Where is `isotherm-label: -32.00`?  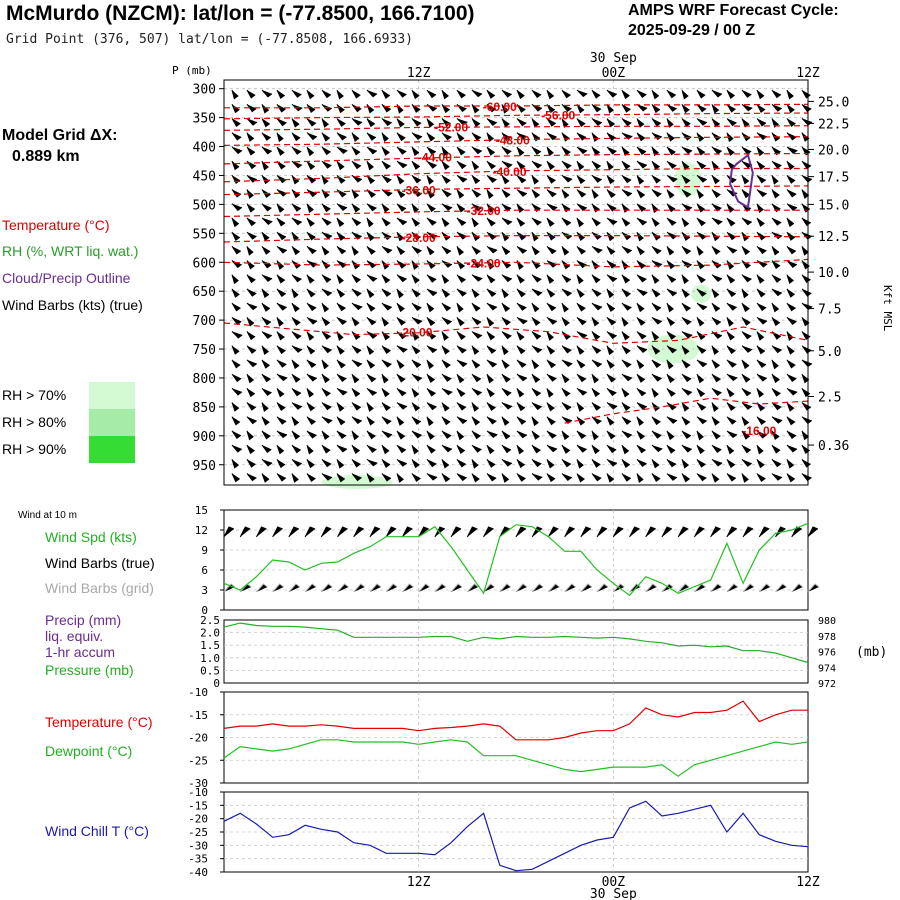
isotherm-label: -32.00 is located at coordinates (484, 211).